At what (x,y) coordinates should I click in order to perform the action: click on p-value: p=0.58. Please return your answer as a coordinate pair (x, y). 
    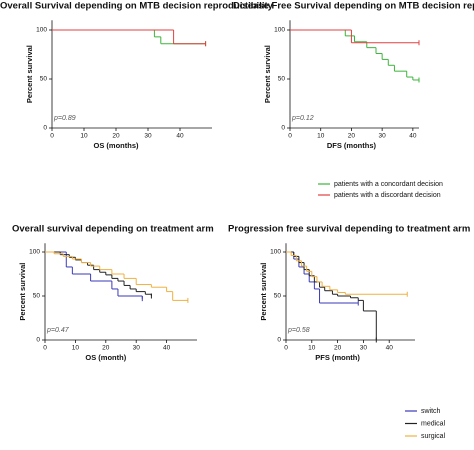
    Looking at the image, I should click on (298, 330).